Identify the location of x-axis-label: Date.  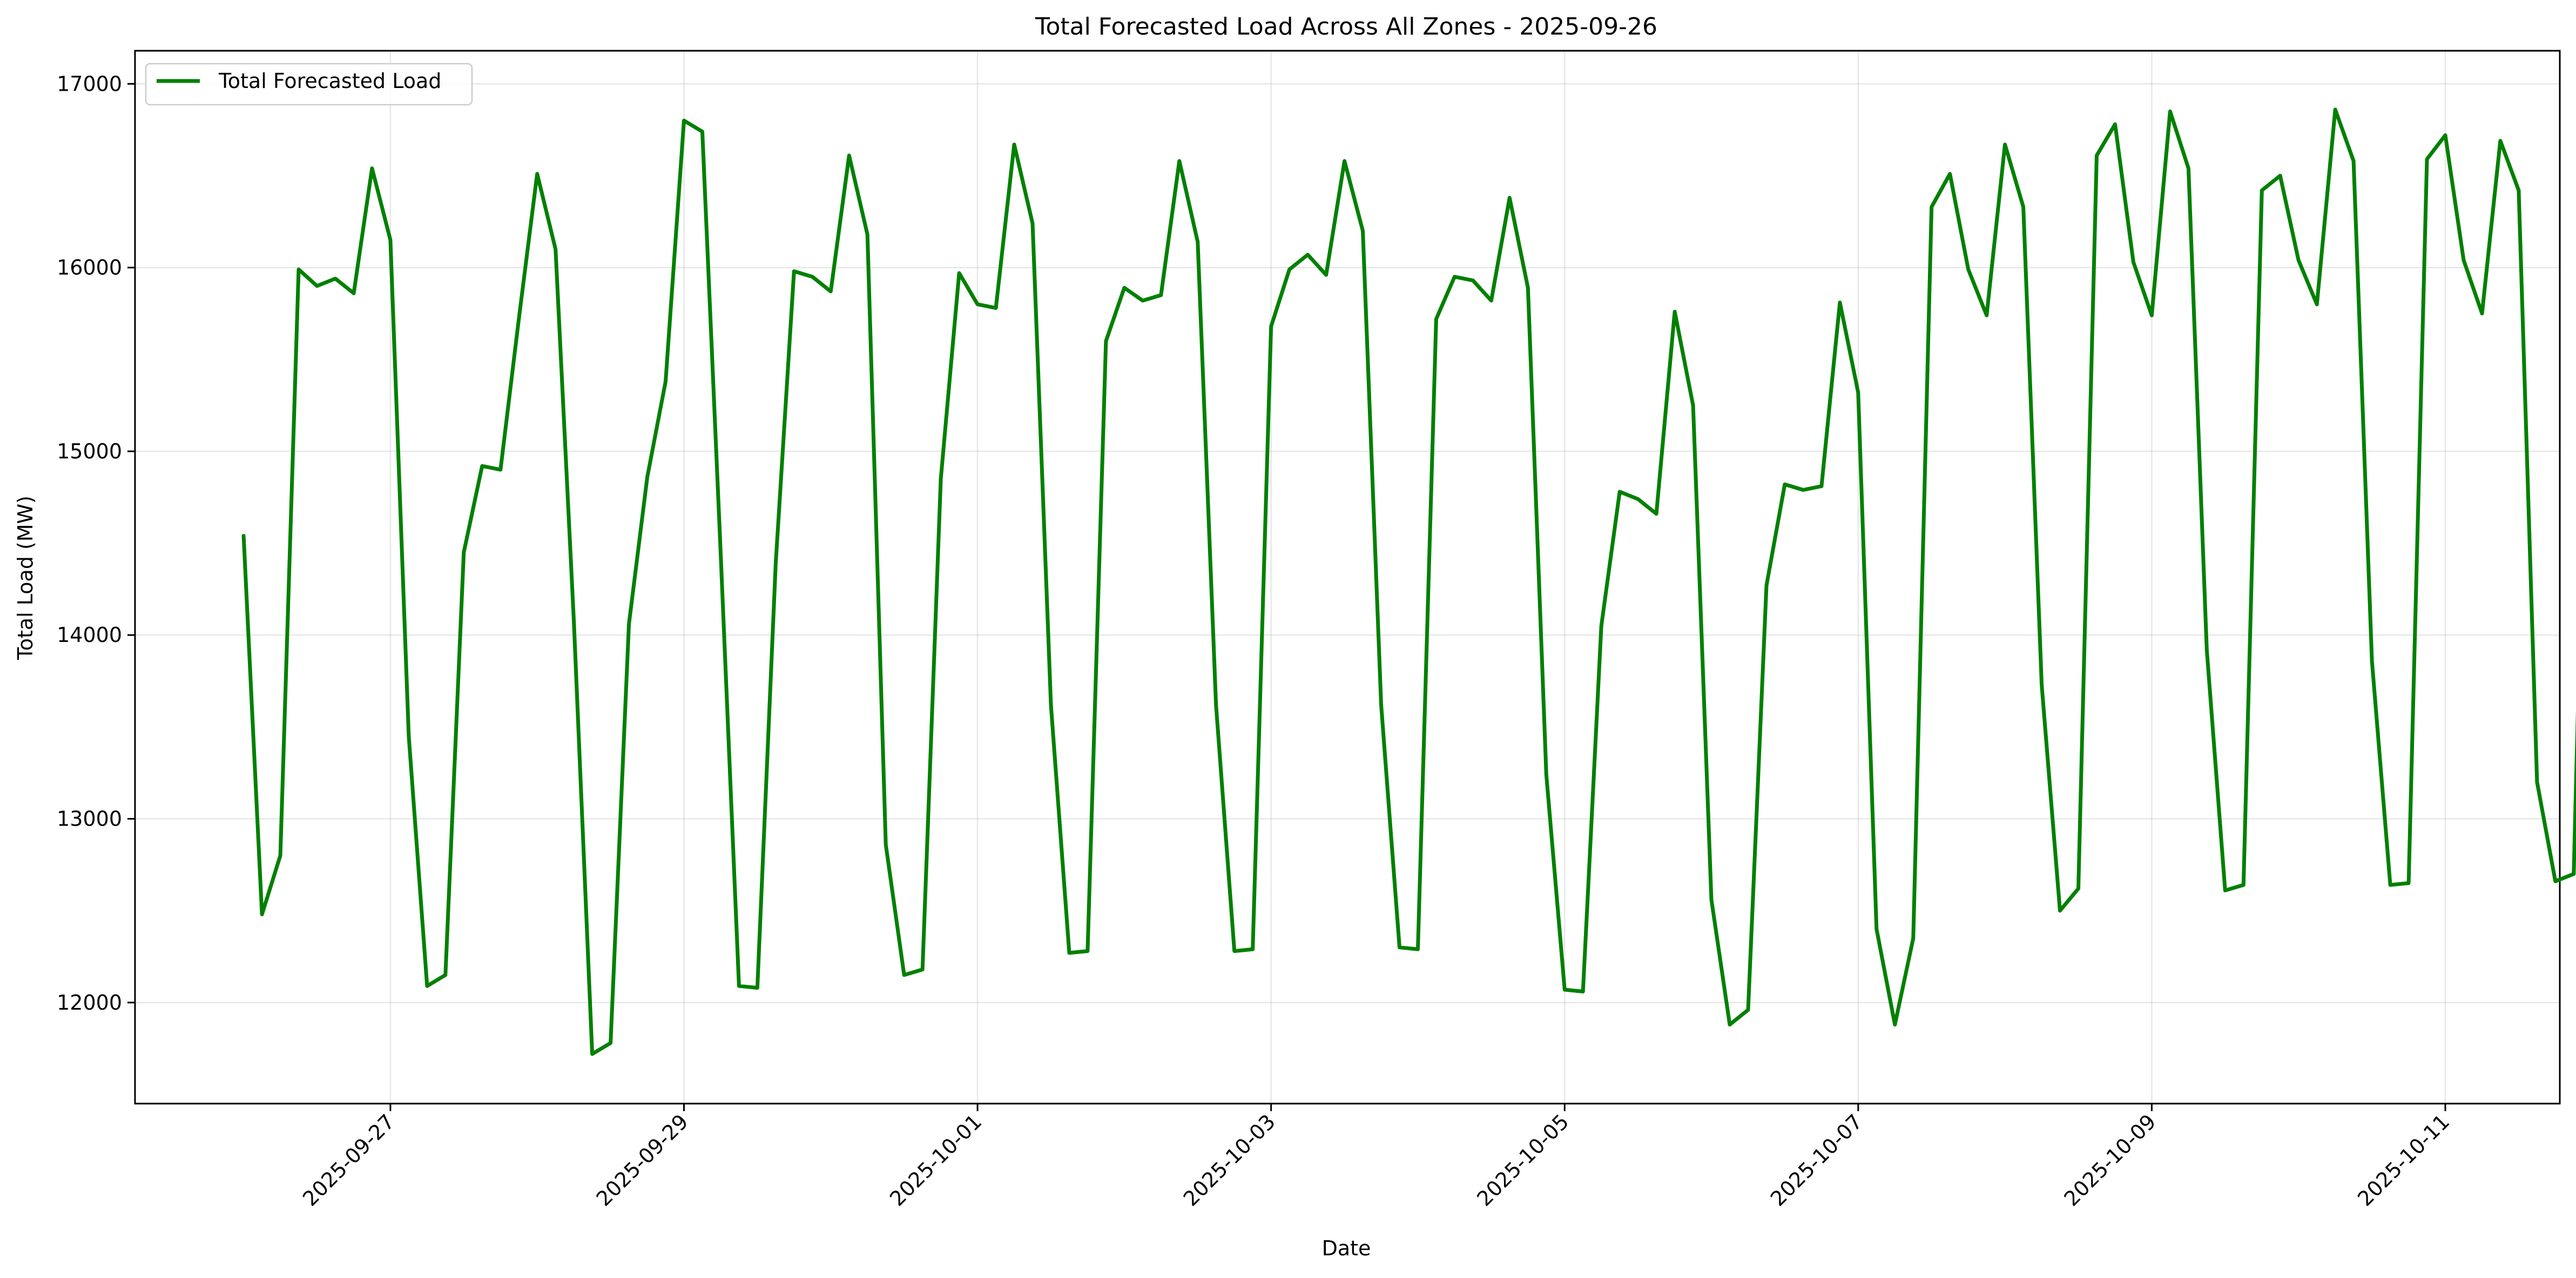
(1346, 1248).